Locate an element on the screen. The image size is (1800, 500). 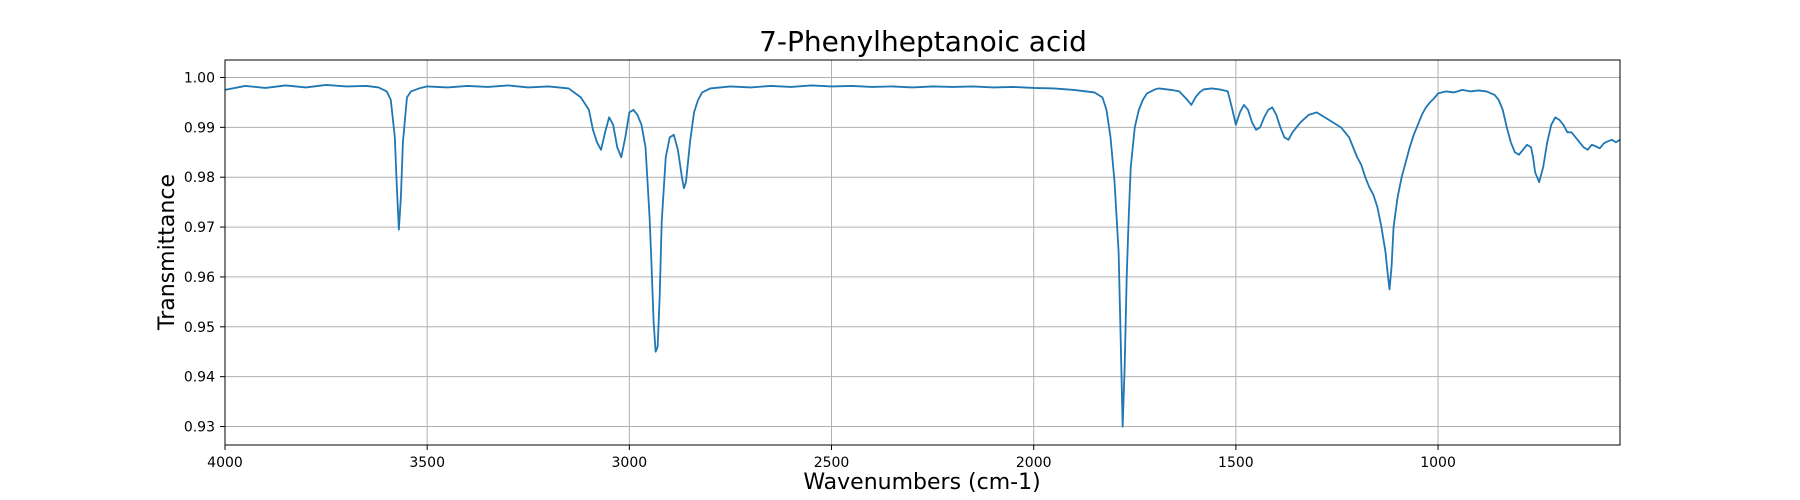
y-tick-label: 0.97 is located at coordinates (199, 228).